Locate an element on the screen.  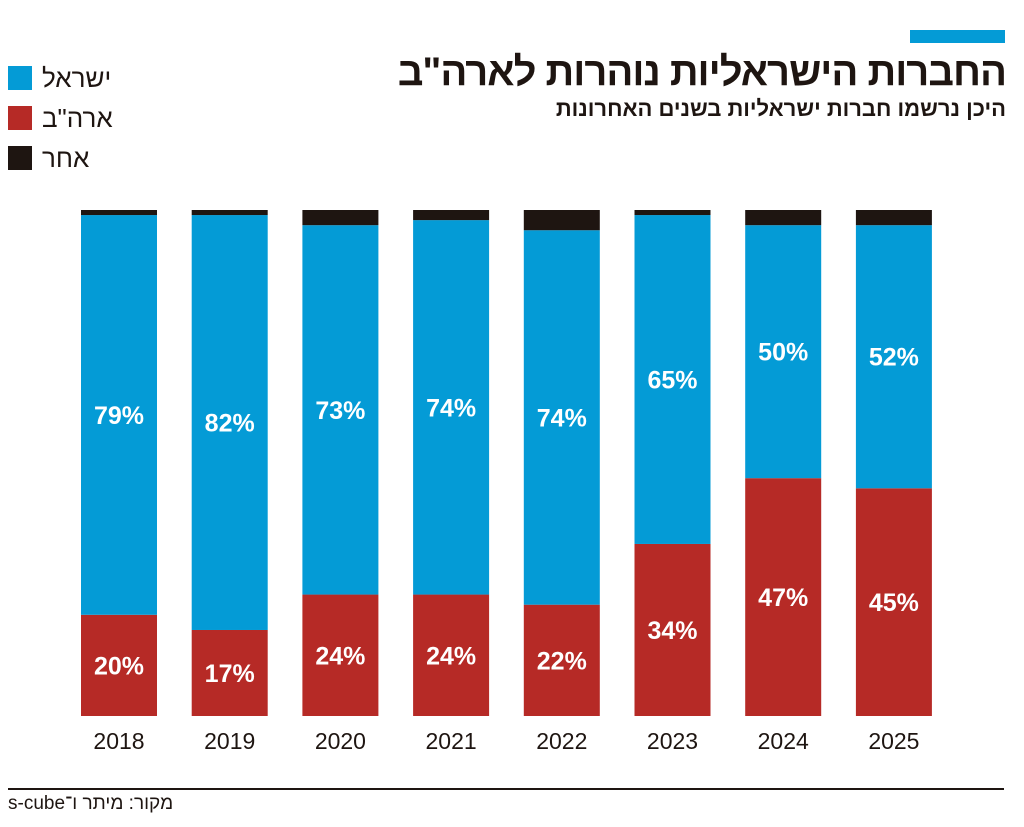
x-tick-label: 2019 is located at coordinates (229, 741).